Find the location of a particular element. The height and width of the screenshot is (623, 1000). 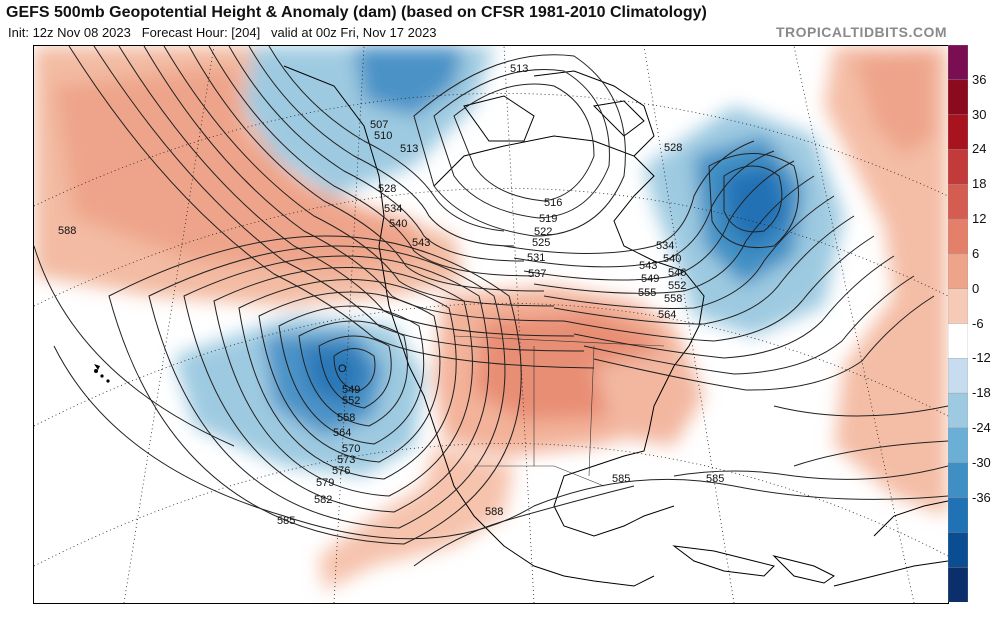

colorbar-tick-label: -24 is located at coordinates (981, 427).